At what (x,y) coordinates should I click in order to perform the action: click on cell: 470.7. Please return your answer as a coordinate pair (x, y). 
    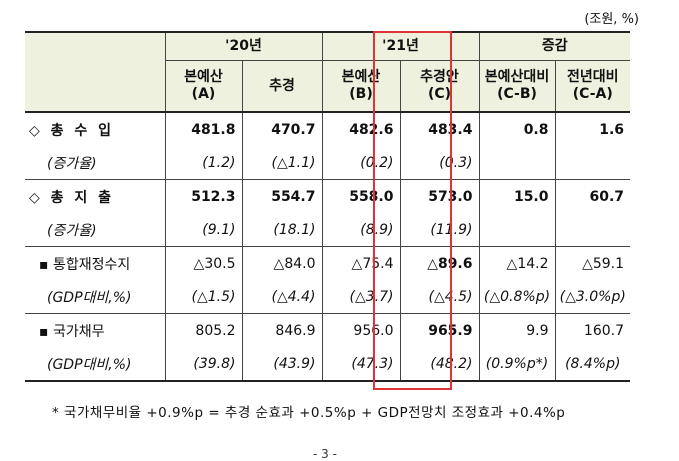
    Looking at the image, I should click on (281, 129).